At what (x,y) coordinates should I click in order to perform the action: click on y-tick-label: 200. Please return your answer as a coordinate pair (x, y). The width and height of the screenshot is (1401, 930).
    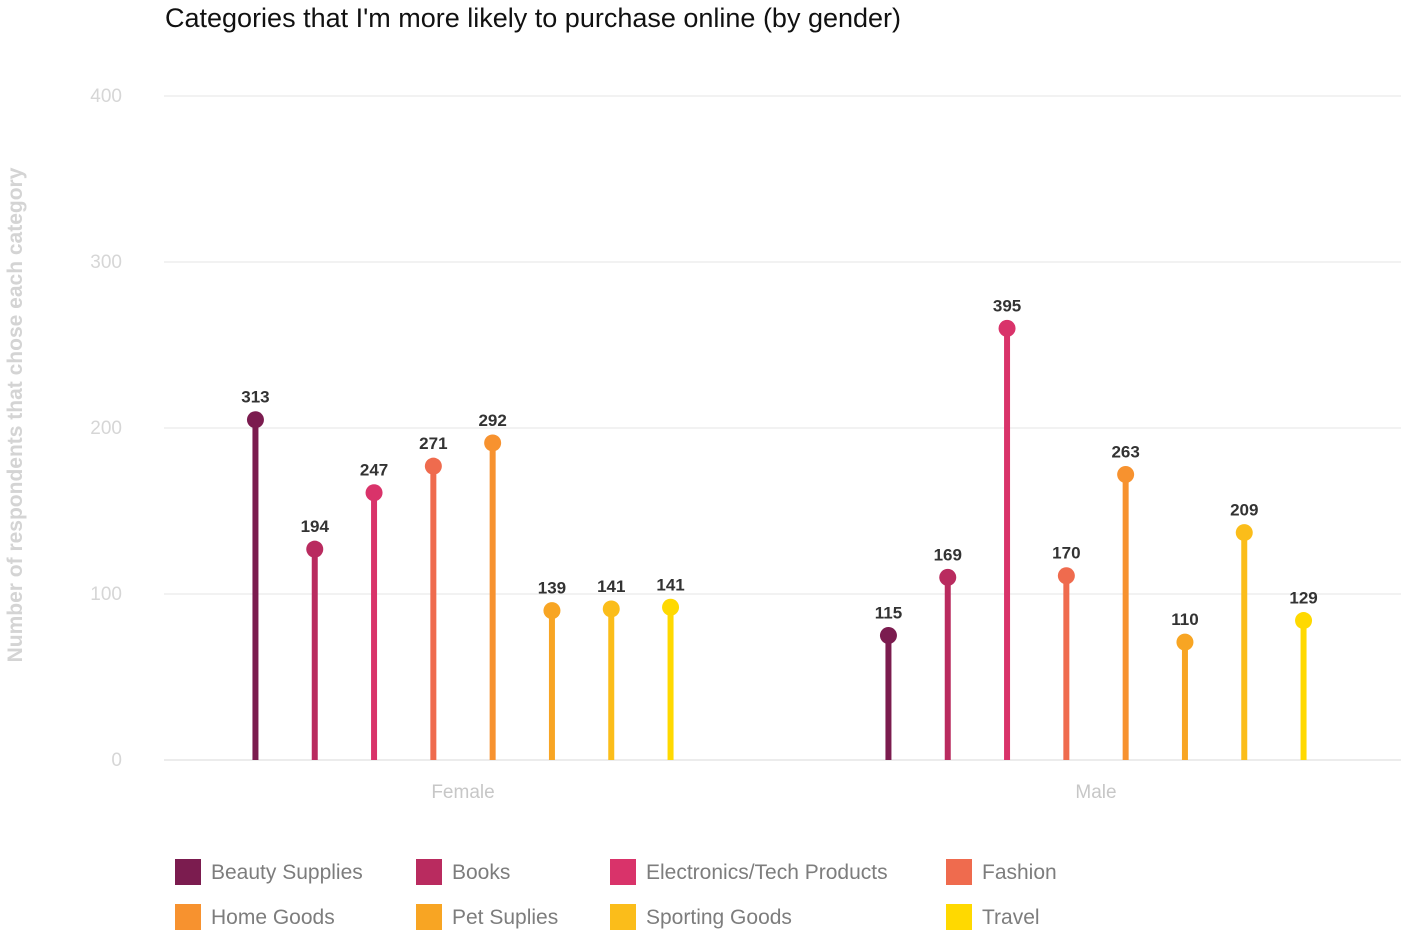
    Looking at the image, I should click on (106, 428).